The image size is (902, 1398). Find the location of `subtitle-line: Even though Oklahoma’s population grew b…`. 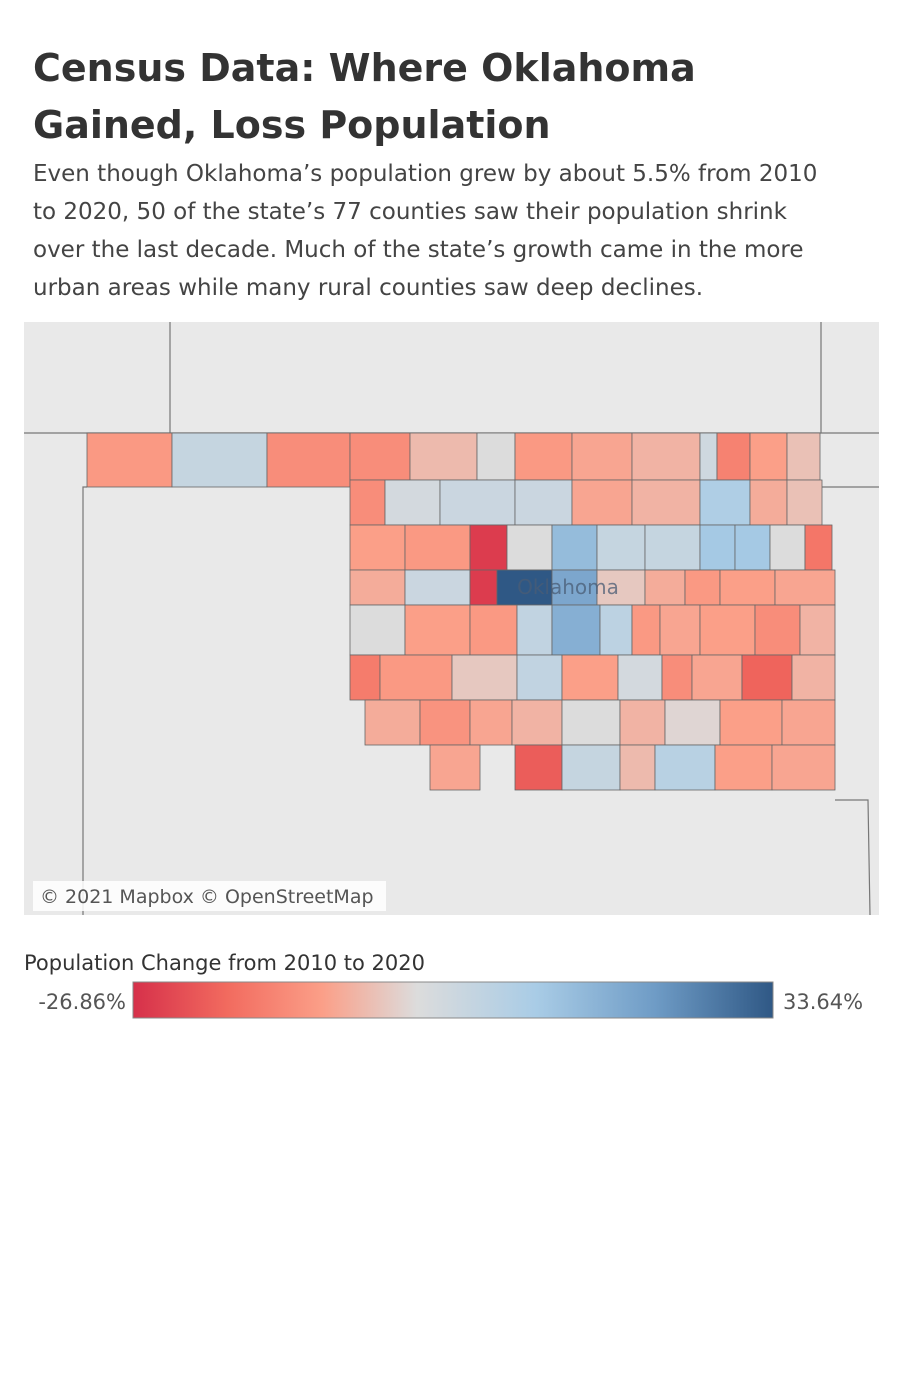

subtitle-line: Even though Oklahoma’s population grew b… is located at coordinates (425, 174).